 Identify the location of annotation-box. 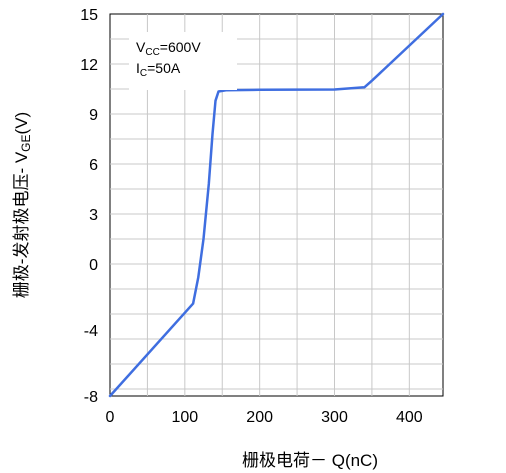
(183, 61).